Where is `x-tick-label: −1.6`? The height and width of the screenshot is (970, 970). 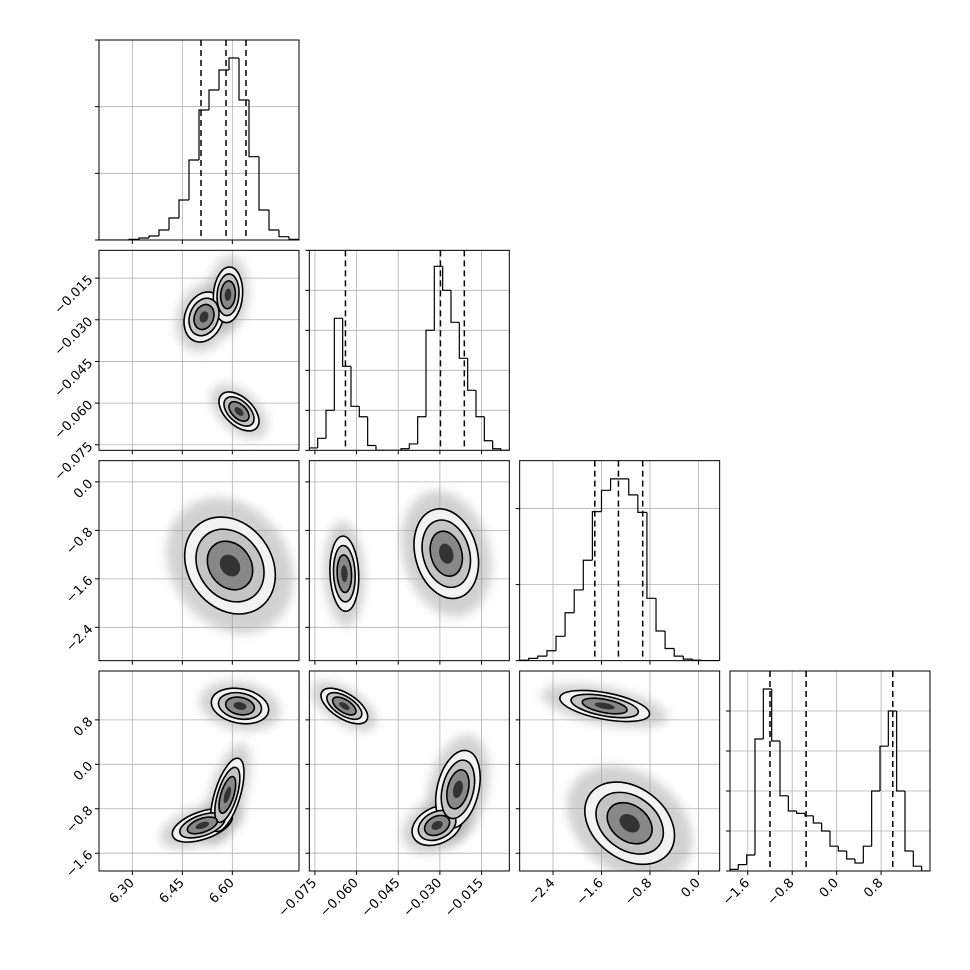
x-tick-label: −1.6 is located at coordinates (590, 892).